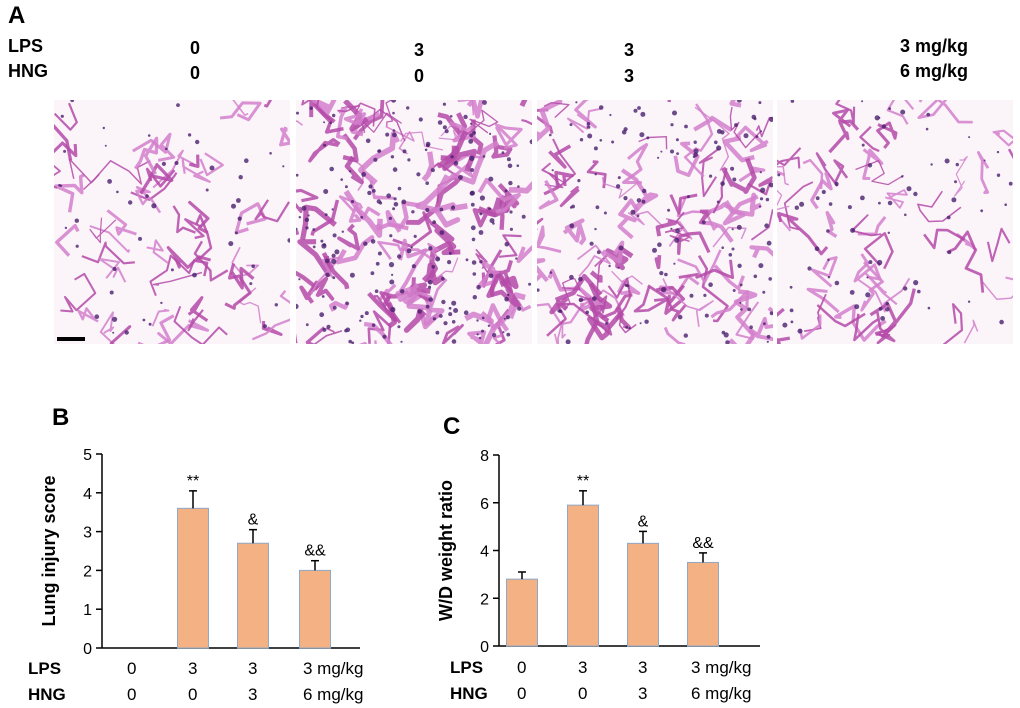  What do you see at coordinates (315, 609) in the screenshot?
I see `bar` at bounding box center [315, 609].